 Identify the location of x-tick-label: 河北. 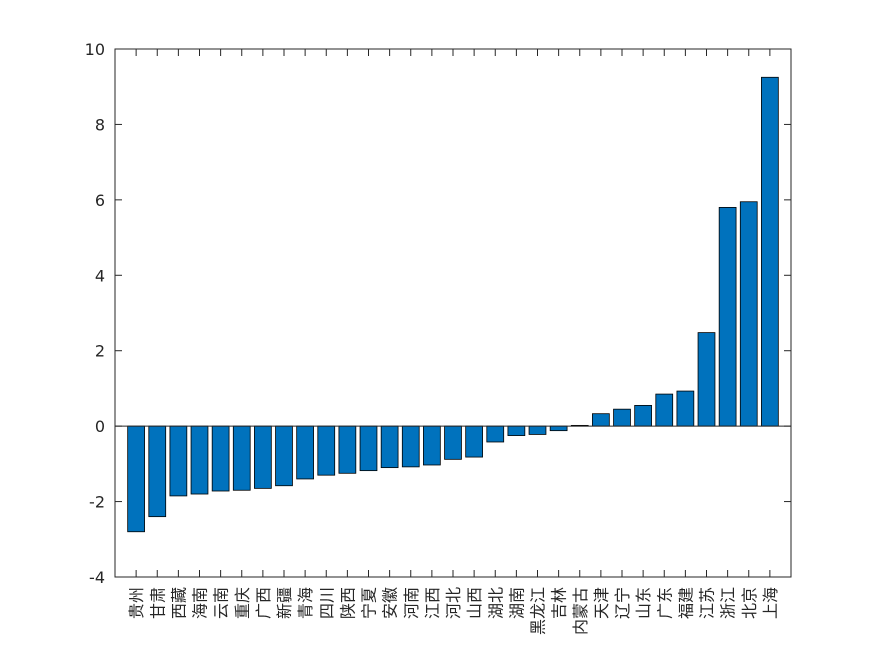
(453, 603).